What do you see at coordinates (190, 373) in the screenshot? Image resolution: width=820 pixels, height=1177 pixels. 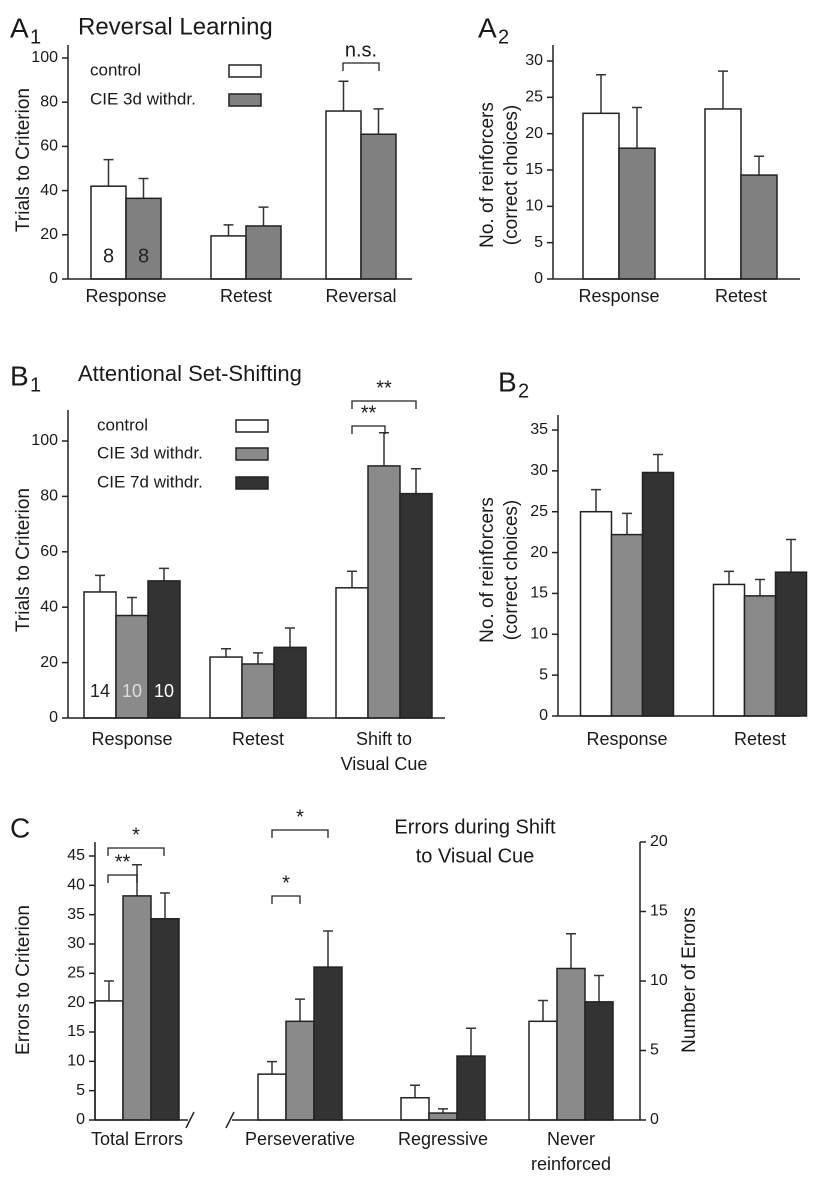 I see `chart-title: Attentional Set-Shifting` at bounding box center [190, 373].